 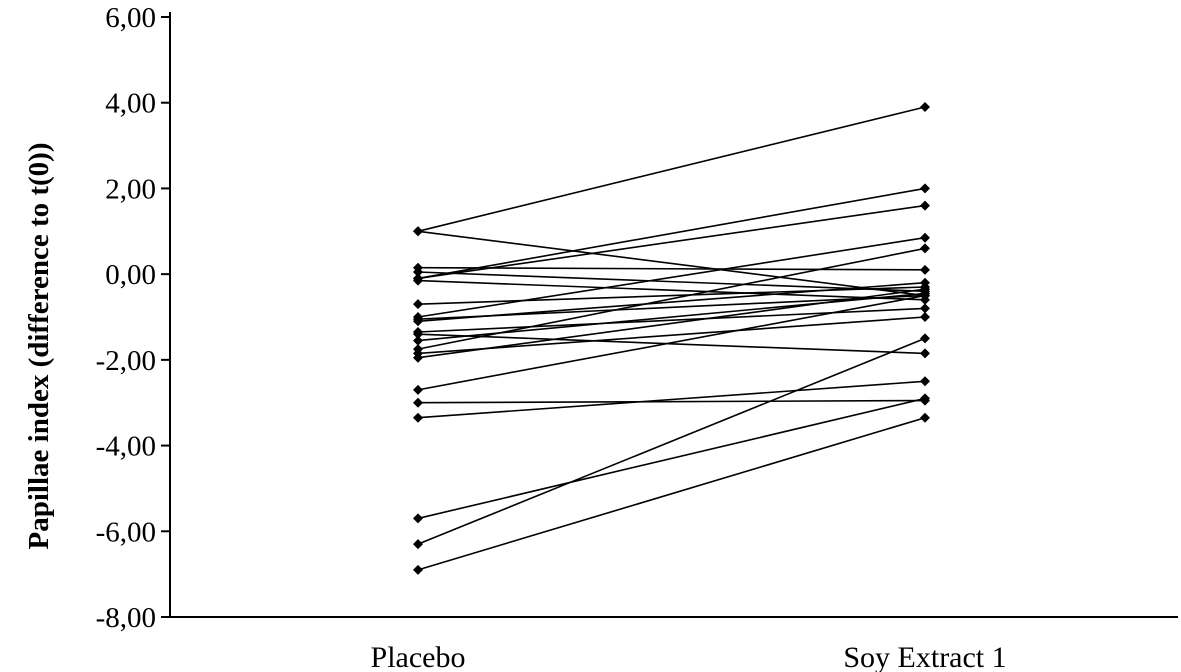 I want to click on x-category-label: Soy Extract 1, so click(x=924, y=656).